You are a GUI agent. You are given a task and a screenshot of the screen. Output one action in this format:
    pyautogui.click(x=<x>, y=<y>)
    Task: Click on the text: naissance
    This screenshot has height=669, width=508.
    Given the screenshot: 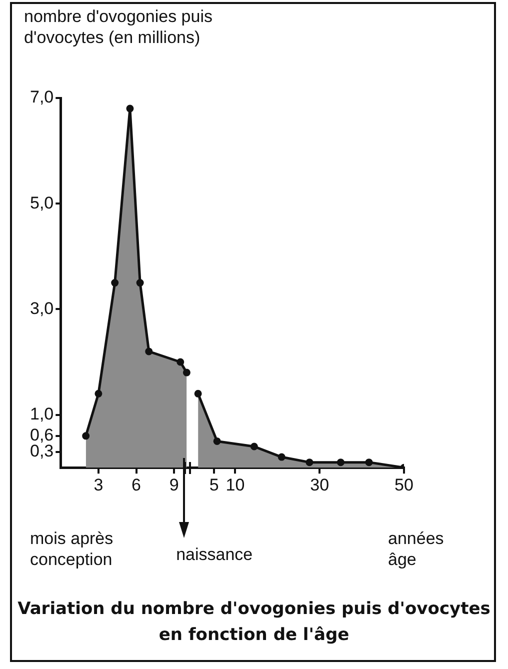 What is the action you would take?
    pyautogui.click(x=214, y=554)
    